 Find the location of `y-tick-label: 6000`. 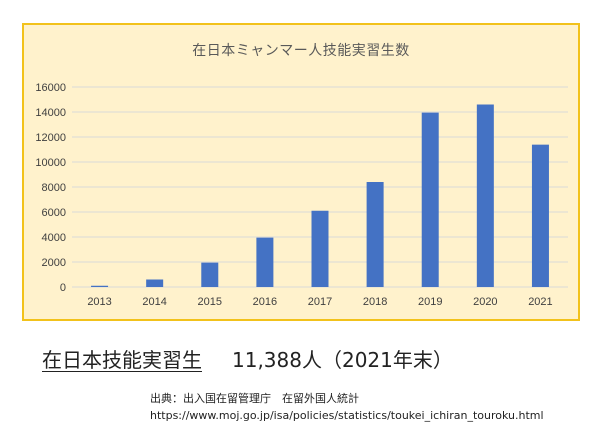

y-tick-label: 6000 is located at coordinates (54, 213).